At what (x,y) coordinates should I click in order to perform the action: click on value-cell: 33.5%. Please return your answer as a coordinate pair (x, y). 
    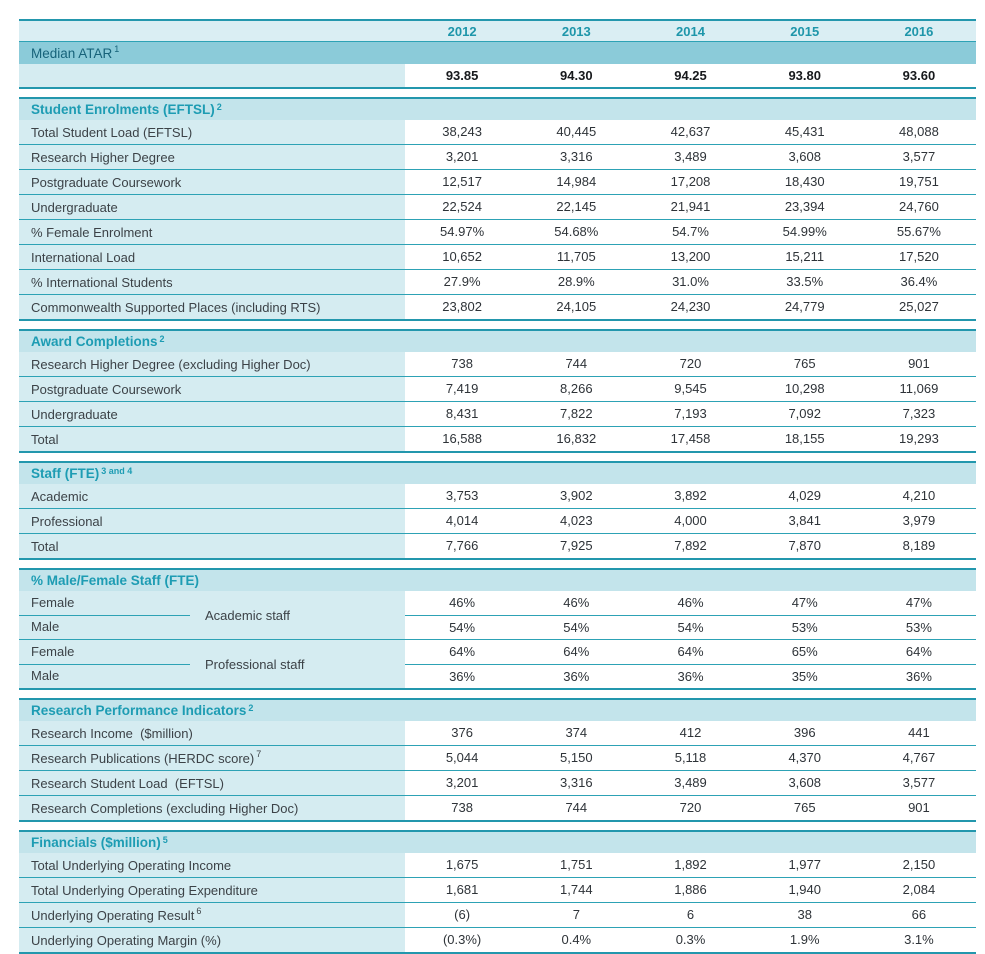
    Looking at the image, I should click on (805, 281).